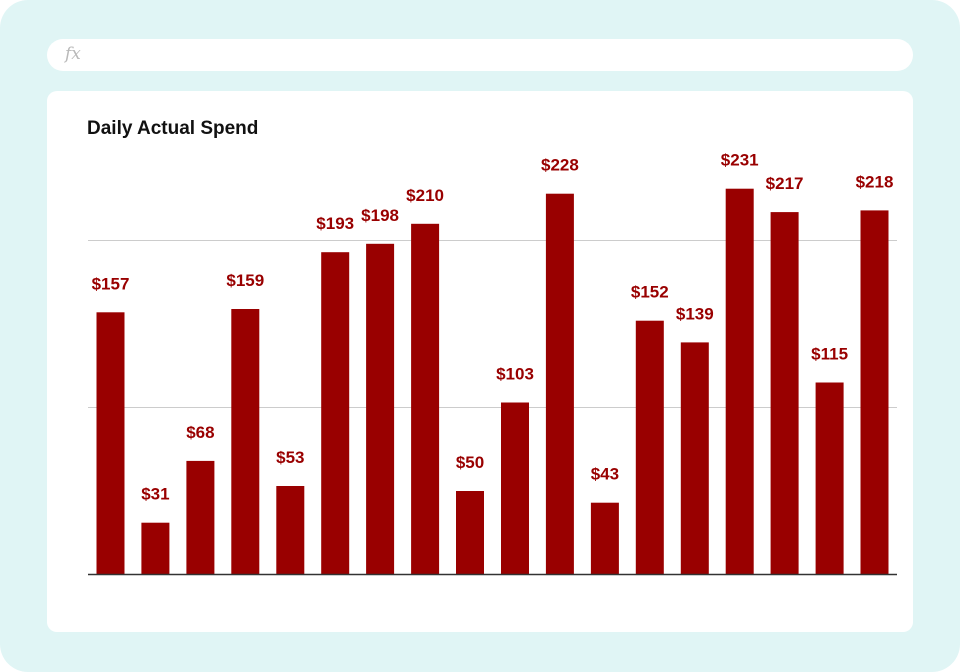 The width and height of the screenshot is (960, 672). What do you see at coordinates (470, 462) in the screenshot?
I see `data-label: $50` at bounding box center [470, 462].